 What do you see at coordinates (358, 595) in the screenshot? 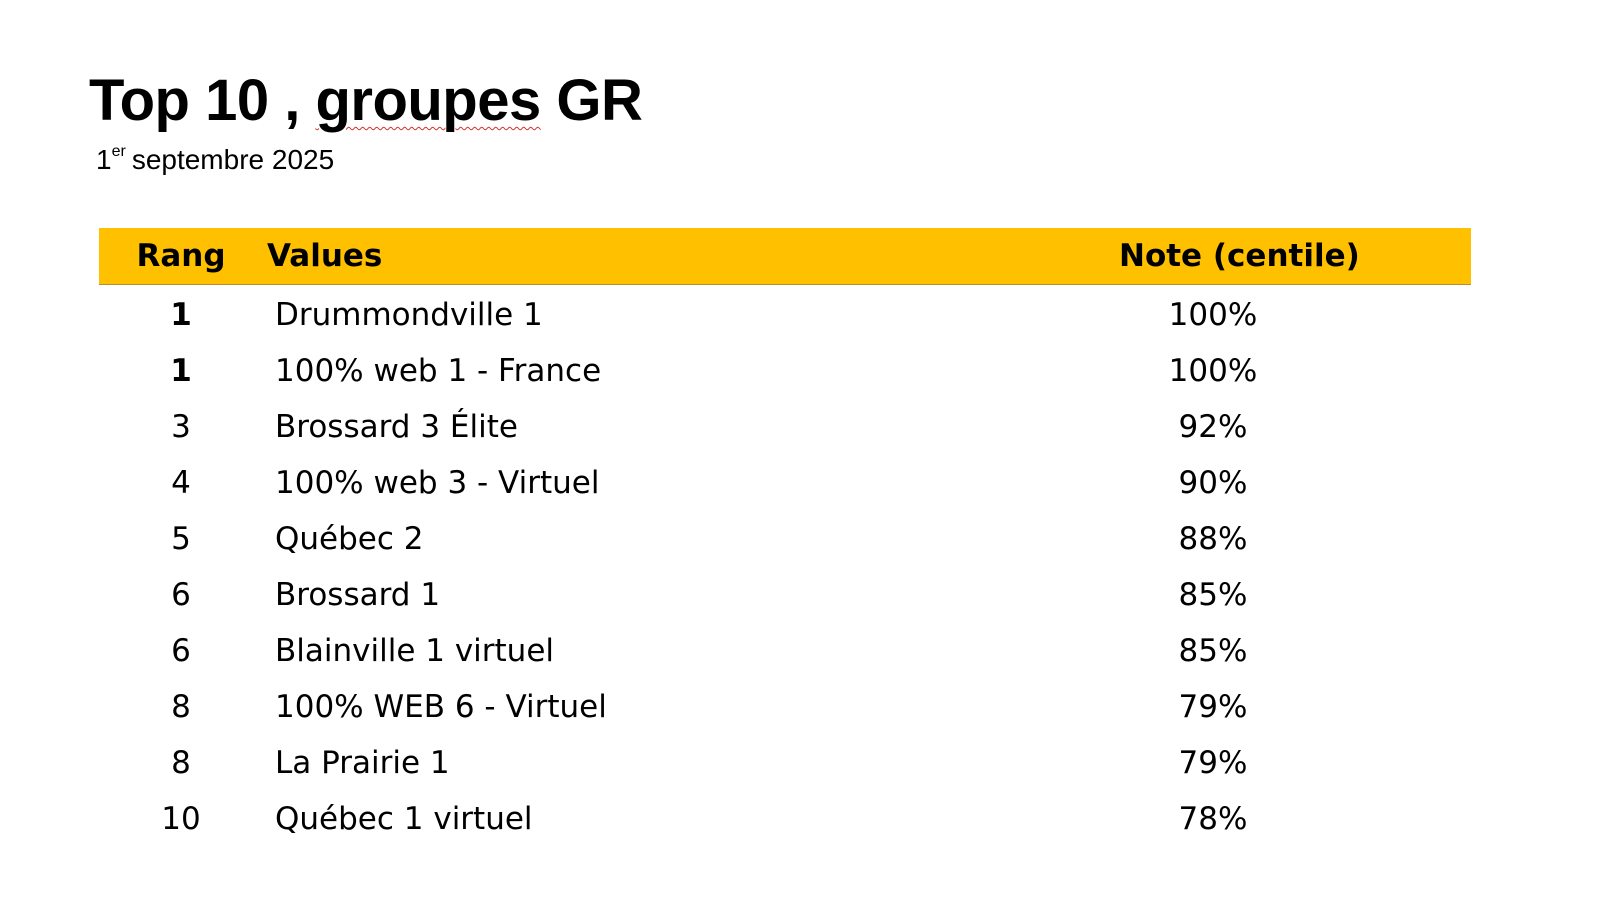
I see `row-name: Brossard 1` at bounding box center [358, 595].